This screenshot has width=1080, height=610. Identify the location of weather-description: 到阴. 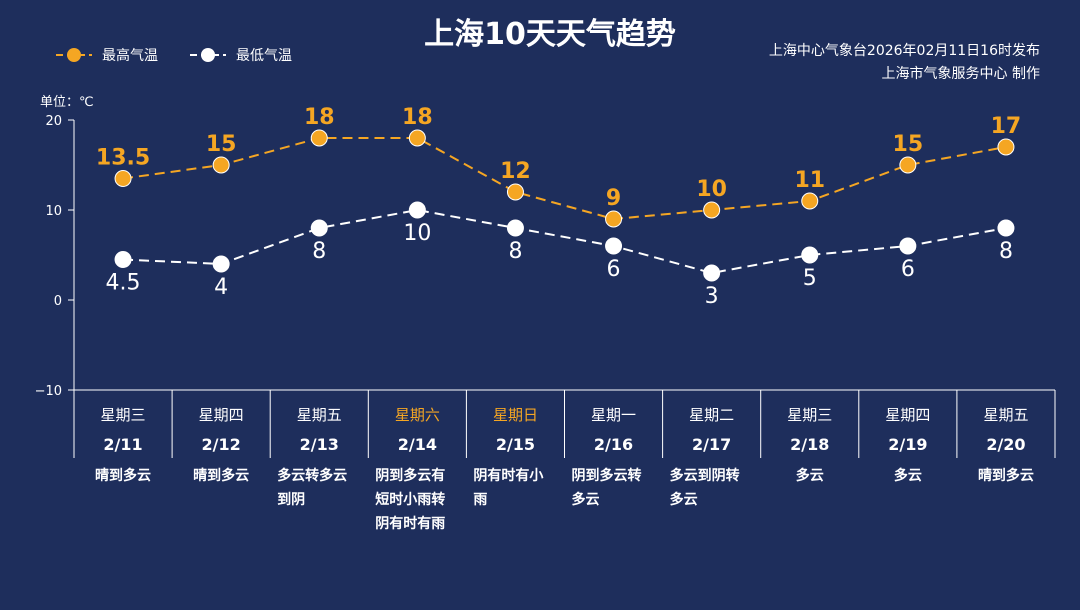
(291, 500).